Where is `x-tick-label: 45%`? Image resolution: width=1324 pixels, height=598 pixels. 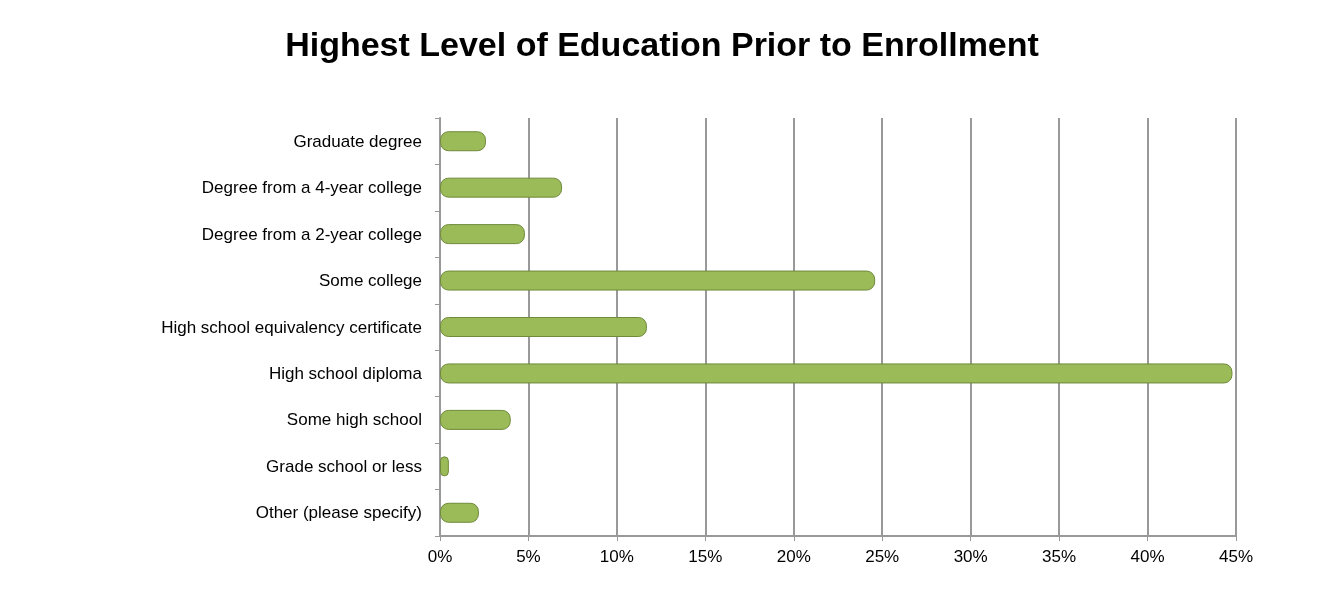
x-tick-label: 45% is located at coordinates (1236, 556).